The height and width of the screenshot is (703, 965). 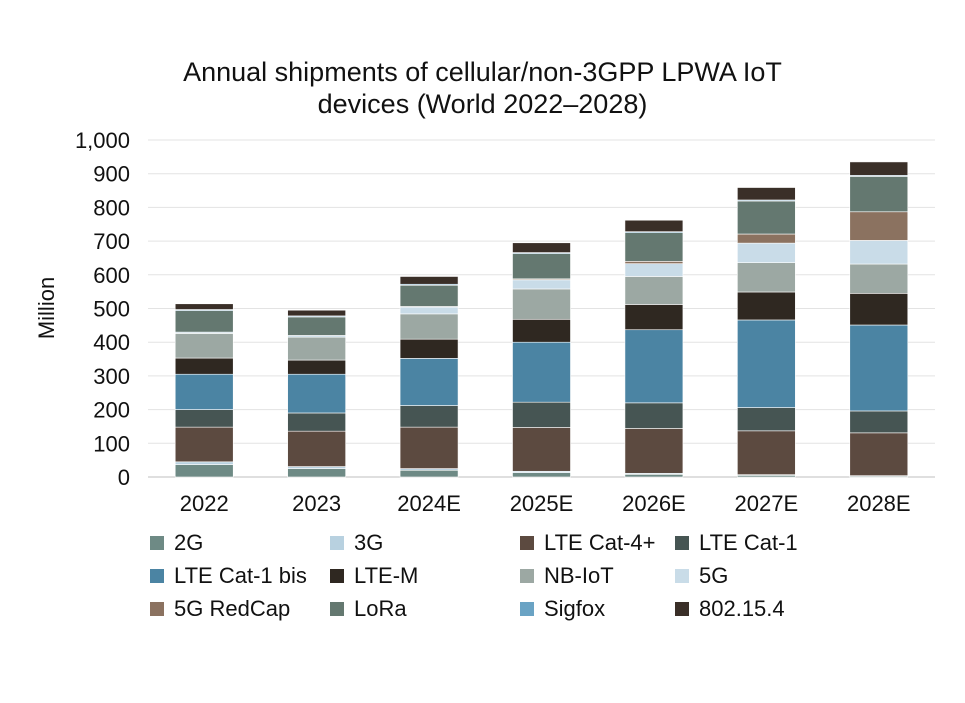 I want to click on x-tick-label: 2028E, so click(x=879, y=503).